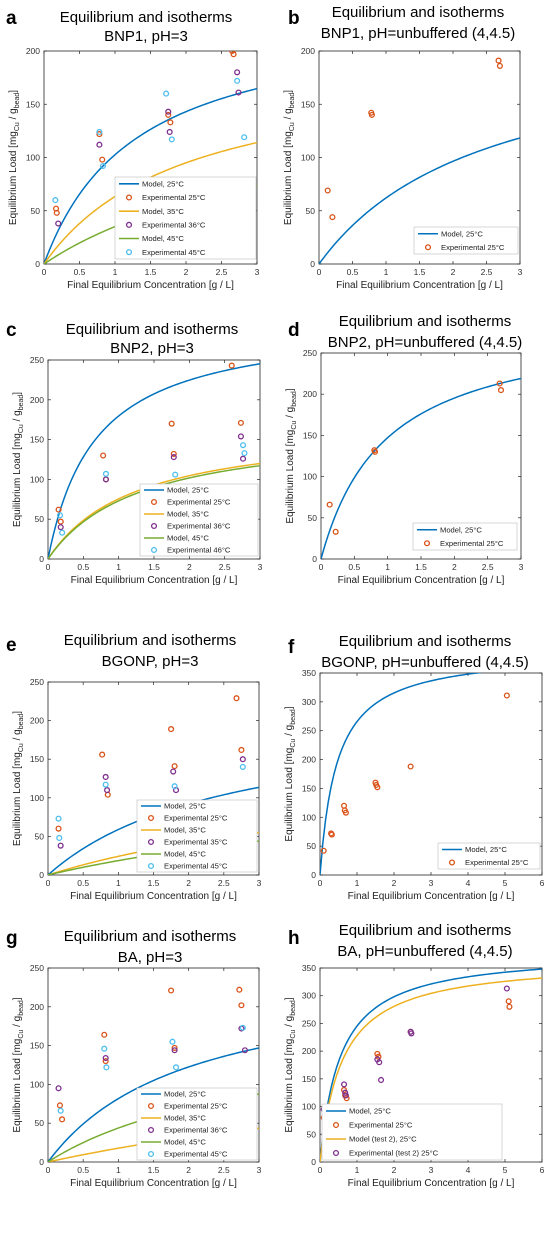  Describe the element at coordinates (196, 866) in the screenshot. I see `legend-entry-label: Experimental 45°C` at that location.